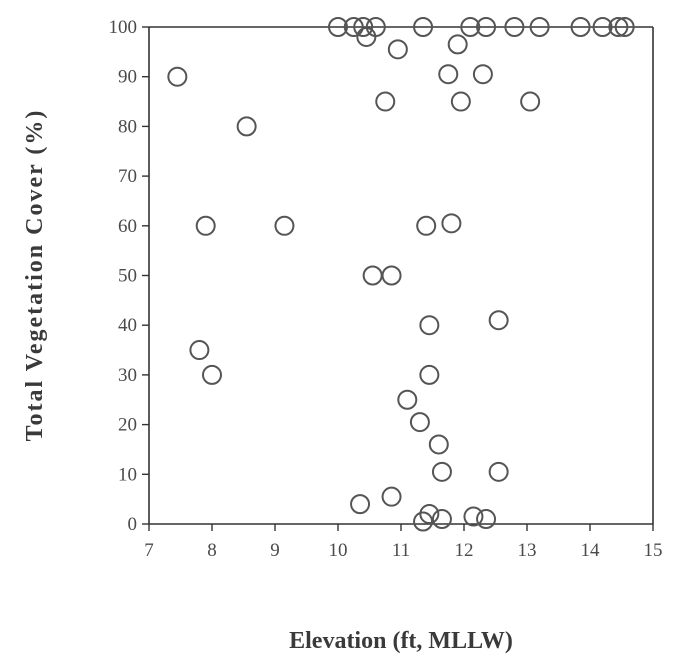 This screenshot has width=676, height=663. What do you see at coordinates (401, 641) in the screenshot?
I see `x-axis-title: Elevation (ft, MLLW)` at bounding box center [401, 641].